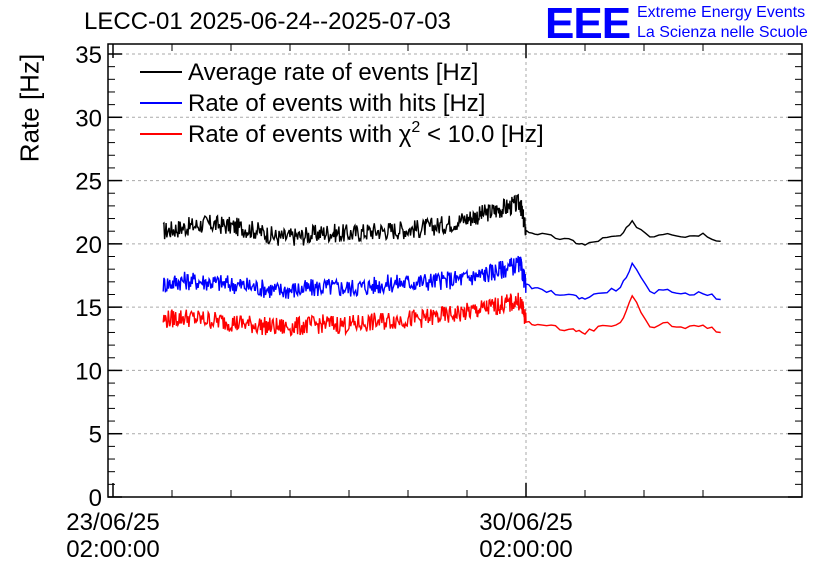  I want to click on x-tick-label-date: 30/06/25, so click(525, 522).